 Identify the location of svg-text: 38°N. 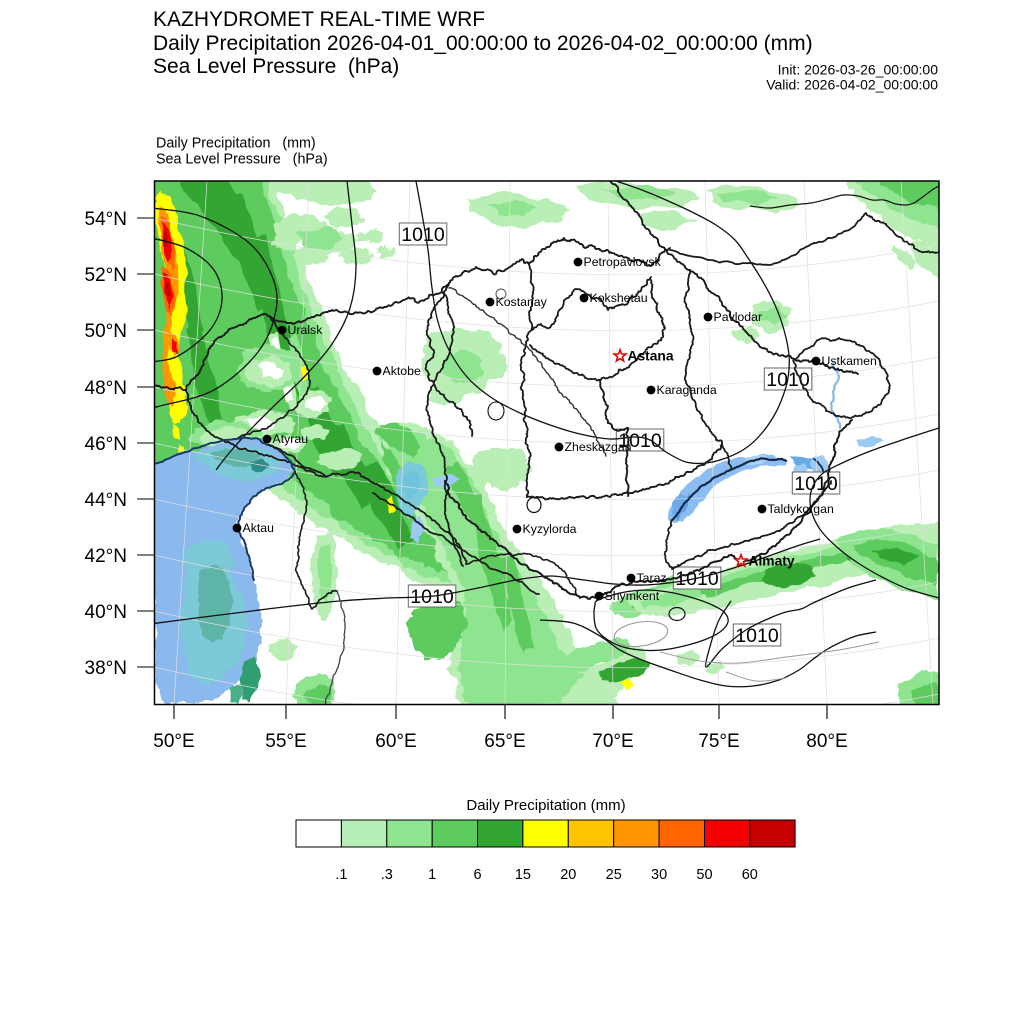
(106, 668).